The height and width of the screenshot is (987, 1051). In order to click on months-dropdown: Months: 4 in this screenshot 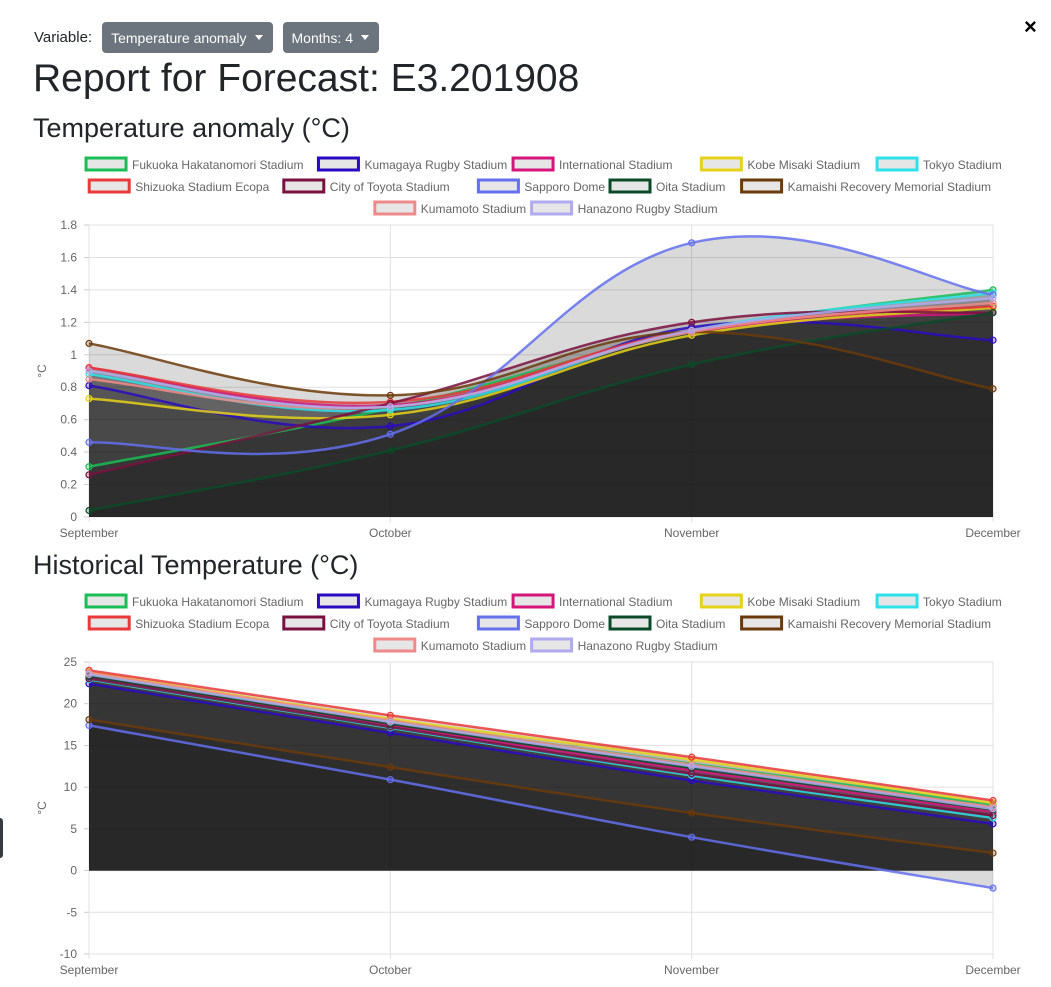, I will do `click(330, 37)`.